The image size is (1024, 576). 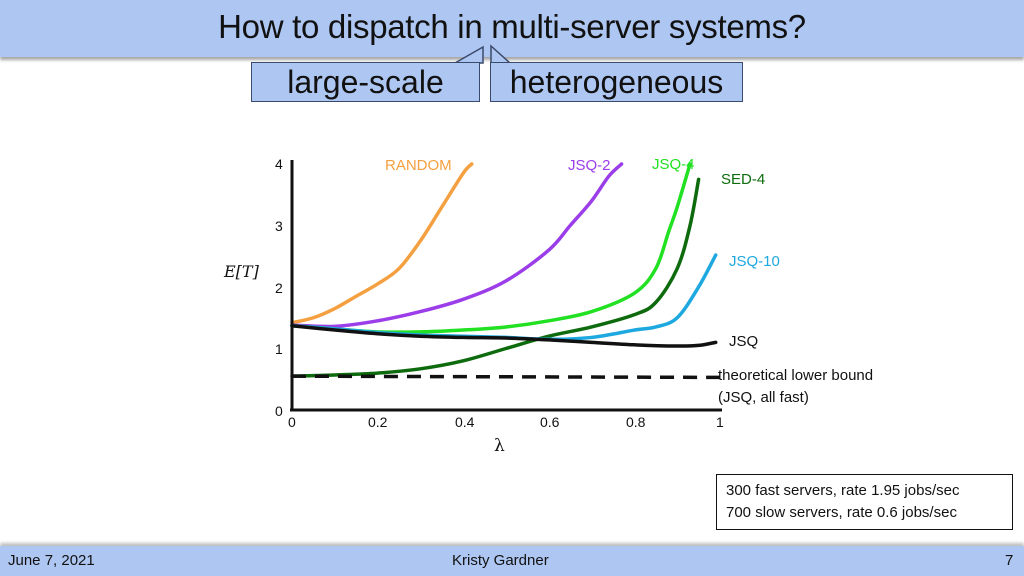 What do you see at coordinates (279, 226) in the screenshot?
I see `y-tick: 3` at bounding box center [279, 226].